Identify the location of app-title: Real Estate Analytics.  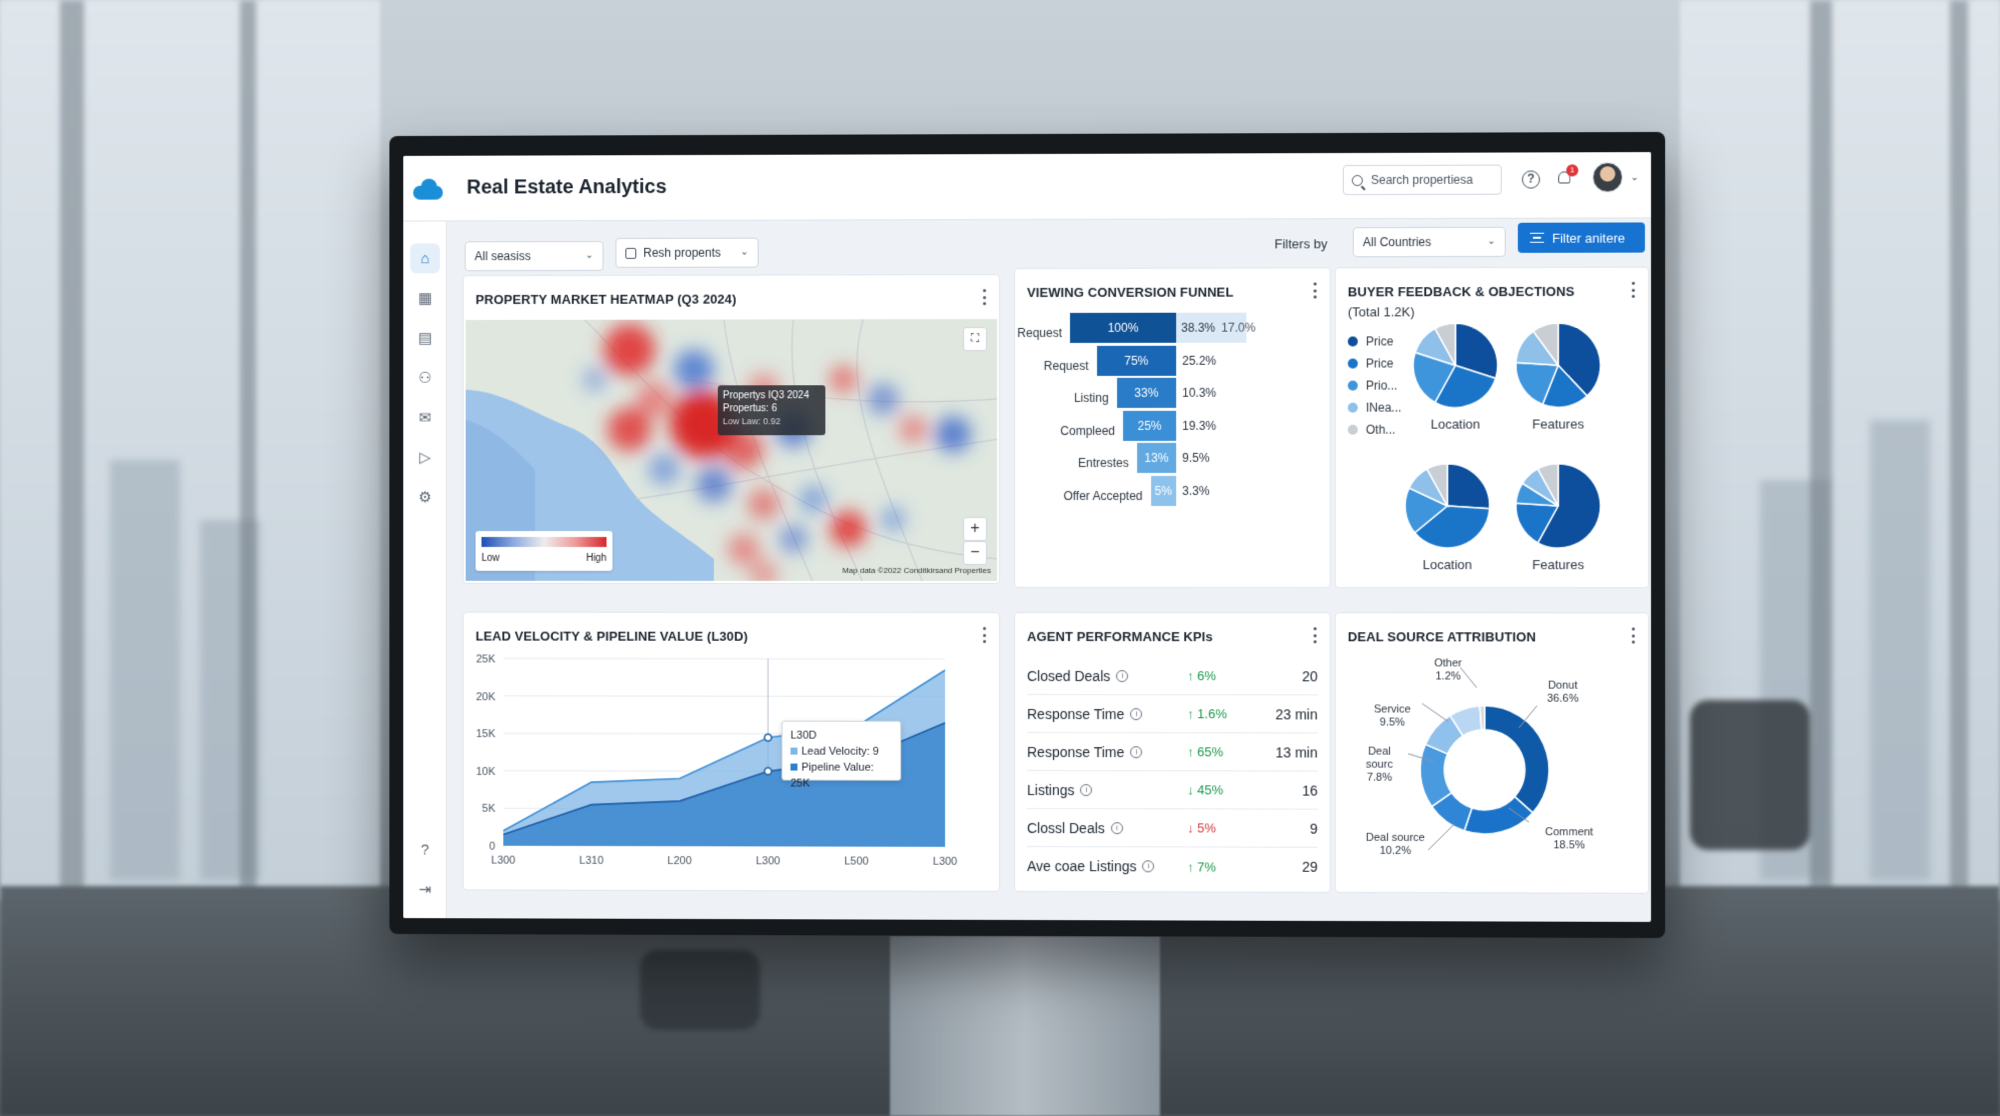
(567, 187).